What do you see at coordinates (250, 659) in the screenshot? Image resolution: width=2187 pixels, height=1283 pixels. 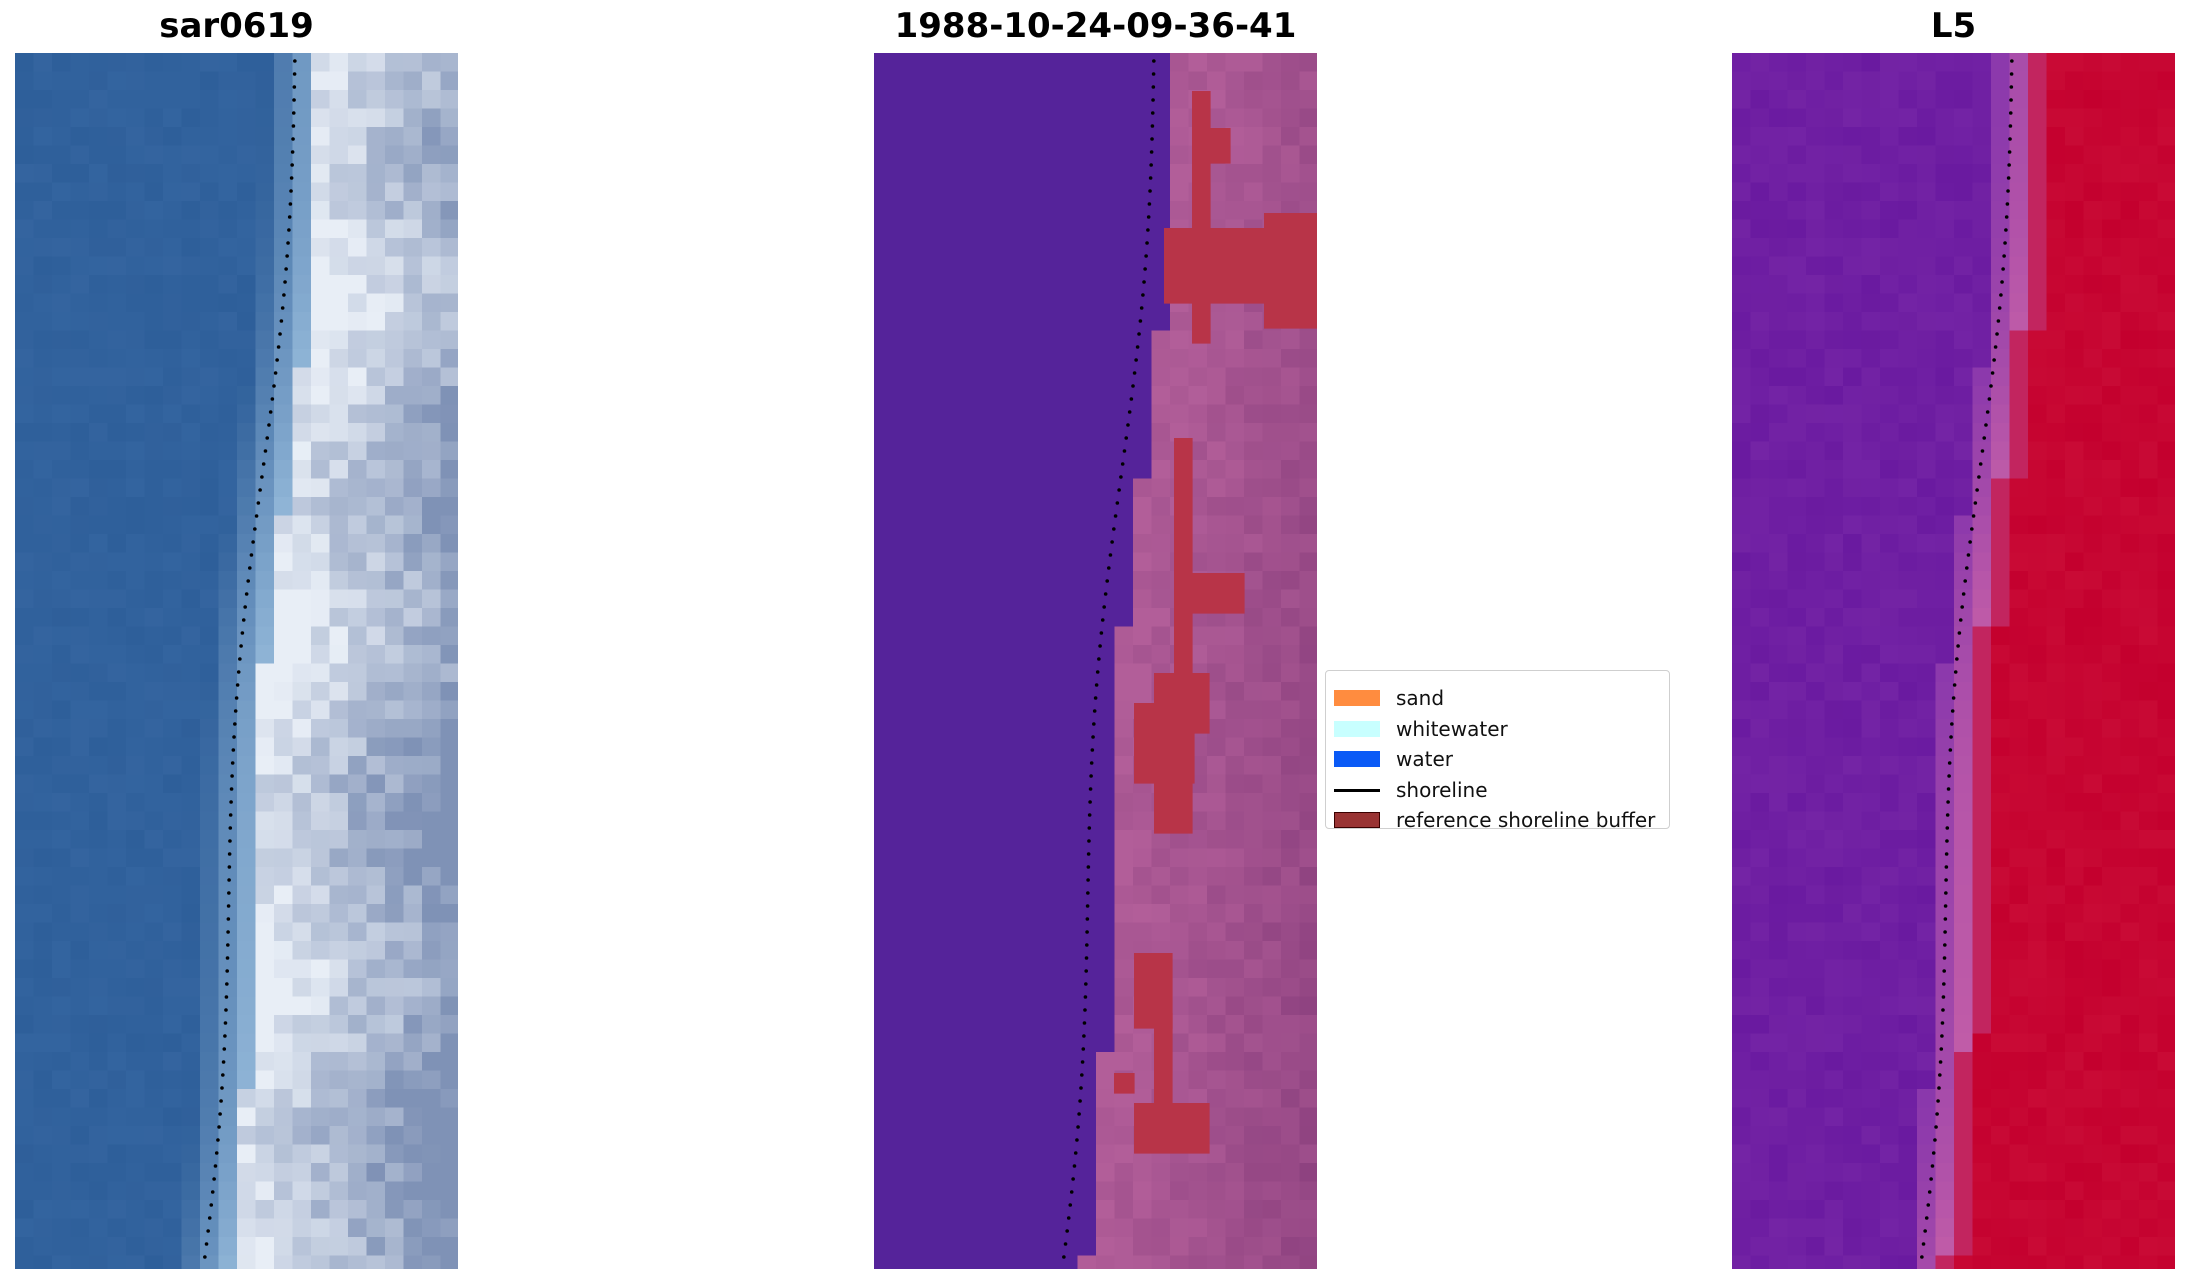 I see `shoreline-dots` at bounding box center [250, 659].